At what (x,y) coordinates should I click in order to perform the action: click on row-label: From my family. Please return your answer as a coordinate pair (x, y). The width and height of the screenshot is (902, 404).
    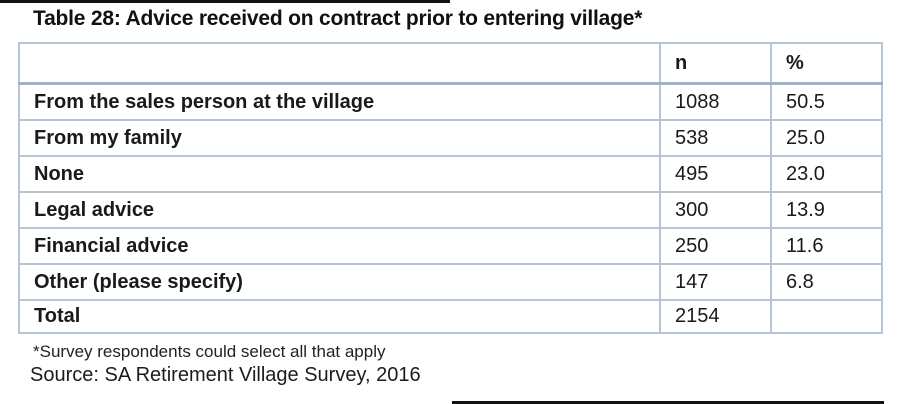
    Looking at the image, I should click on (339, 138).